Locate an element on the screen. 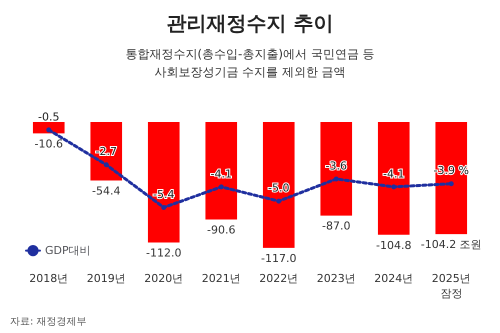  x-tick-label: 2025년 잠정 is located at coordinates (451, 286).